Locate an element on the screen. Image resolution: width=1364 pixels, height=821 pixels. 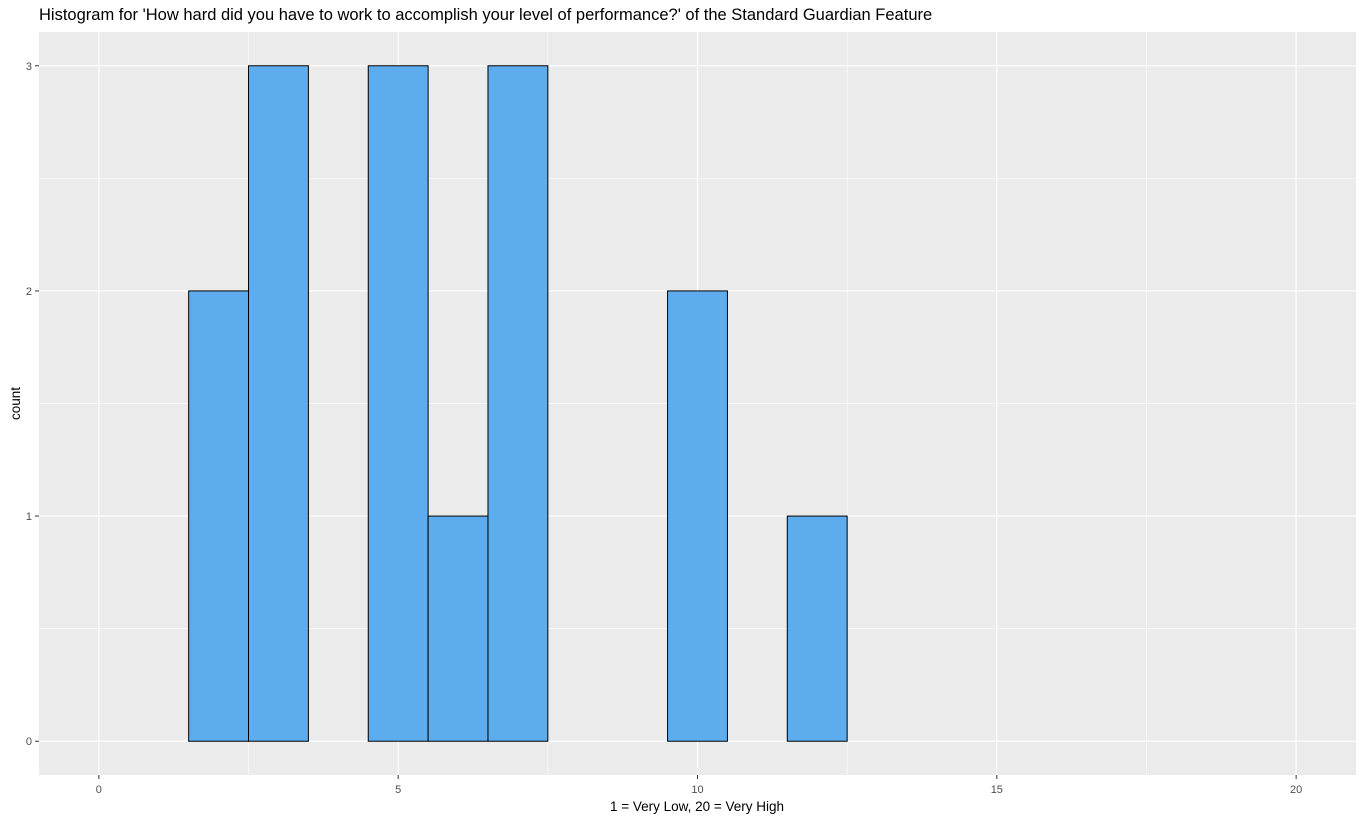
x-tick-label: 5 is located at coordinates (398, 790).